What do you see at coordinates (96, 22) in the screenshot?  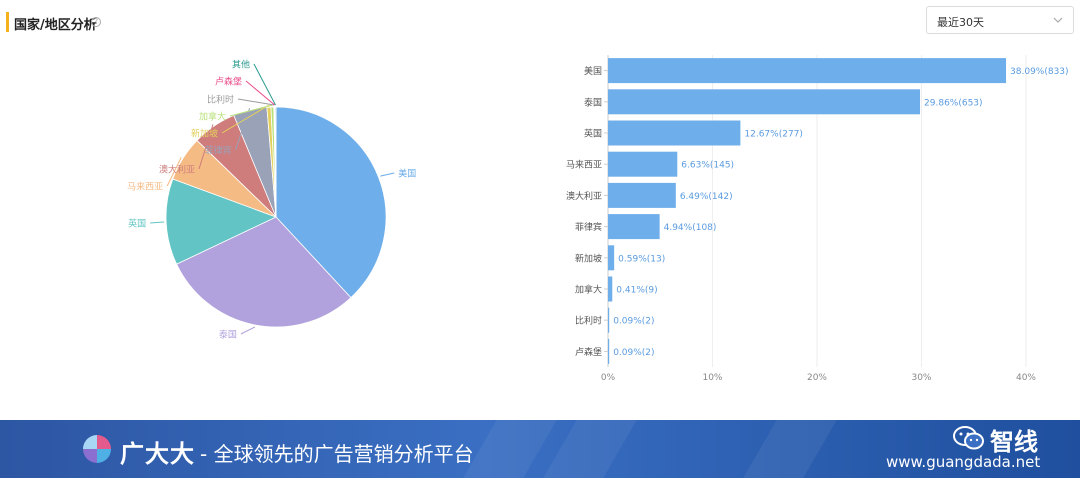 I see `help-icon: ?` at bounding box center [96, 22].